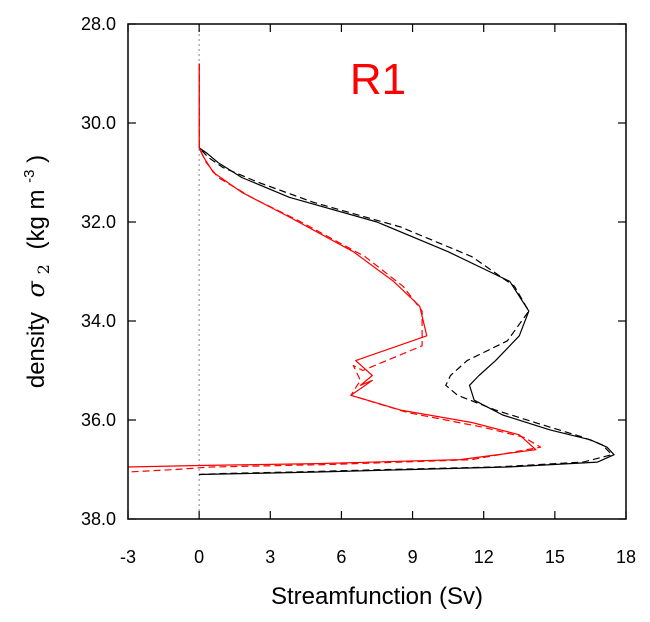 This screenshot has width=650, height=622. What do you see at coordinates (199, 557) in the screenshot?
I see `x-tick-label: 0` at bounding box center [199, 557].